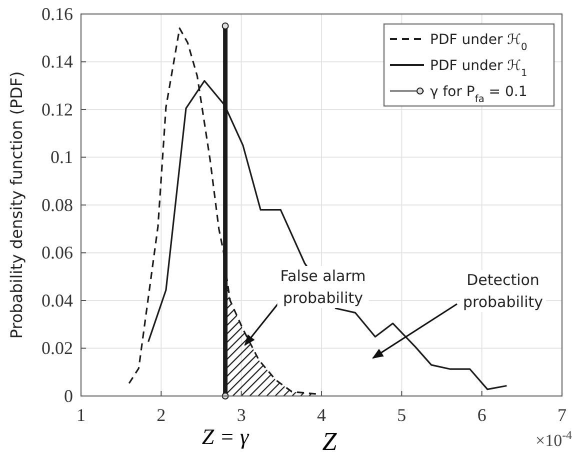 Image resolution: width=573 pixels, height=459 pixels. What do you see at coordinates (57, 14) in the screenshot?
I see `y-tick-label: 0.16` at bounding box center [57, 14].